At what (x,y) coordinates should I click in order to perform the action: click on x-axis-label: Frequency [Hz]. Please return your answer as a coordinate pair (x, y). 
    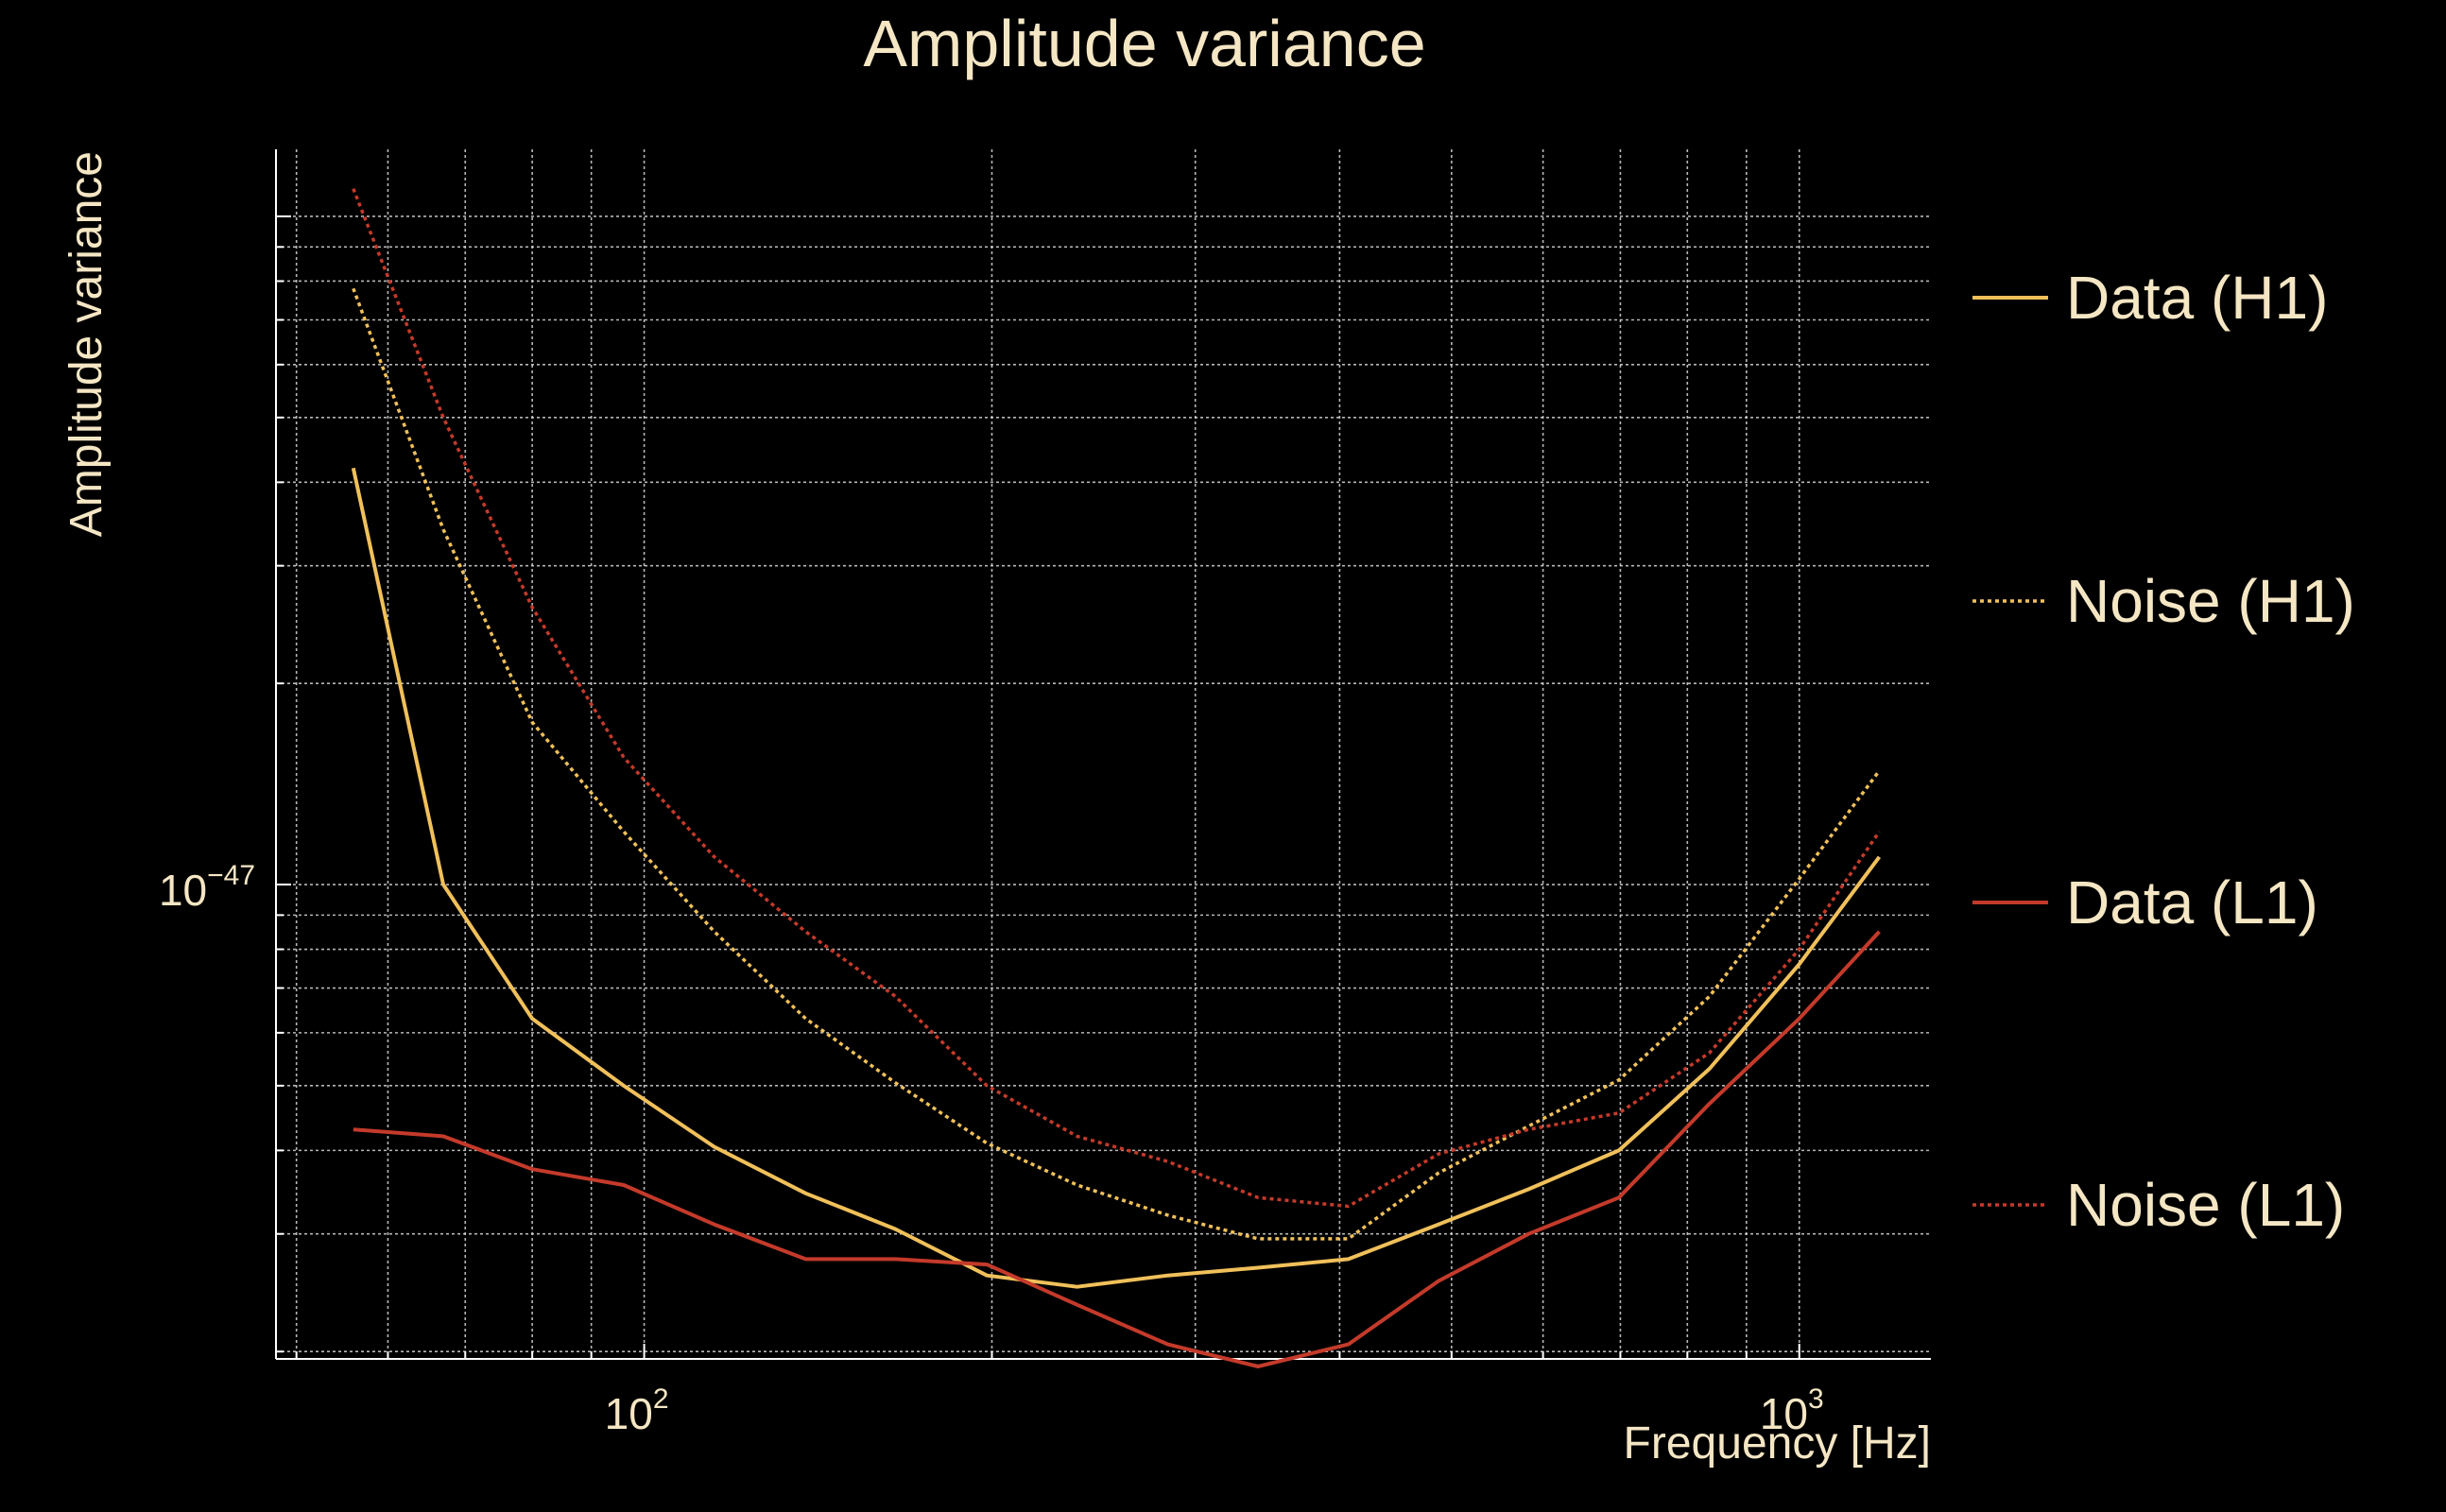
    Looking at the image, I should click on (1777, 1443).